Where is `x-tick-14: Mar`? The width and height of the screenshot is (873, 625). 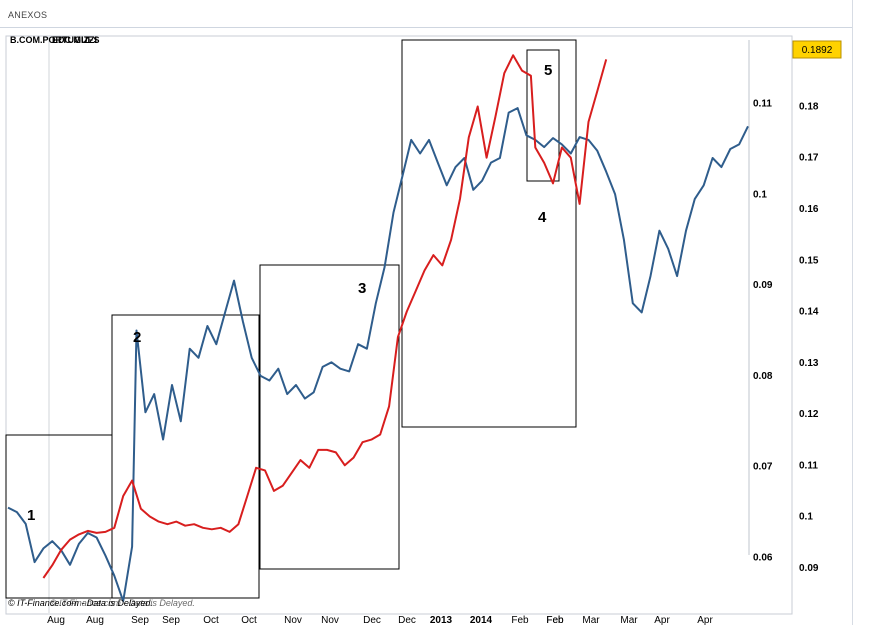 x-tick-14: Mar is located at coordinates (591, 620).